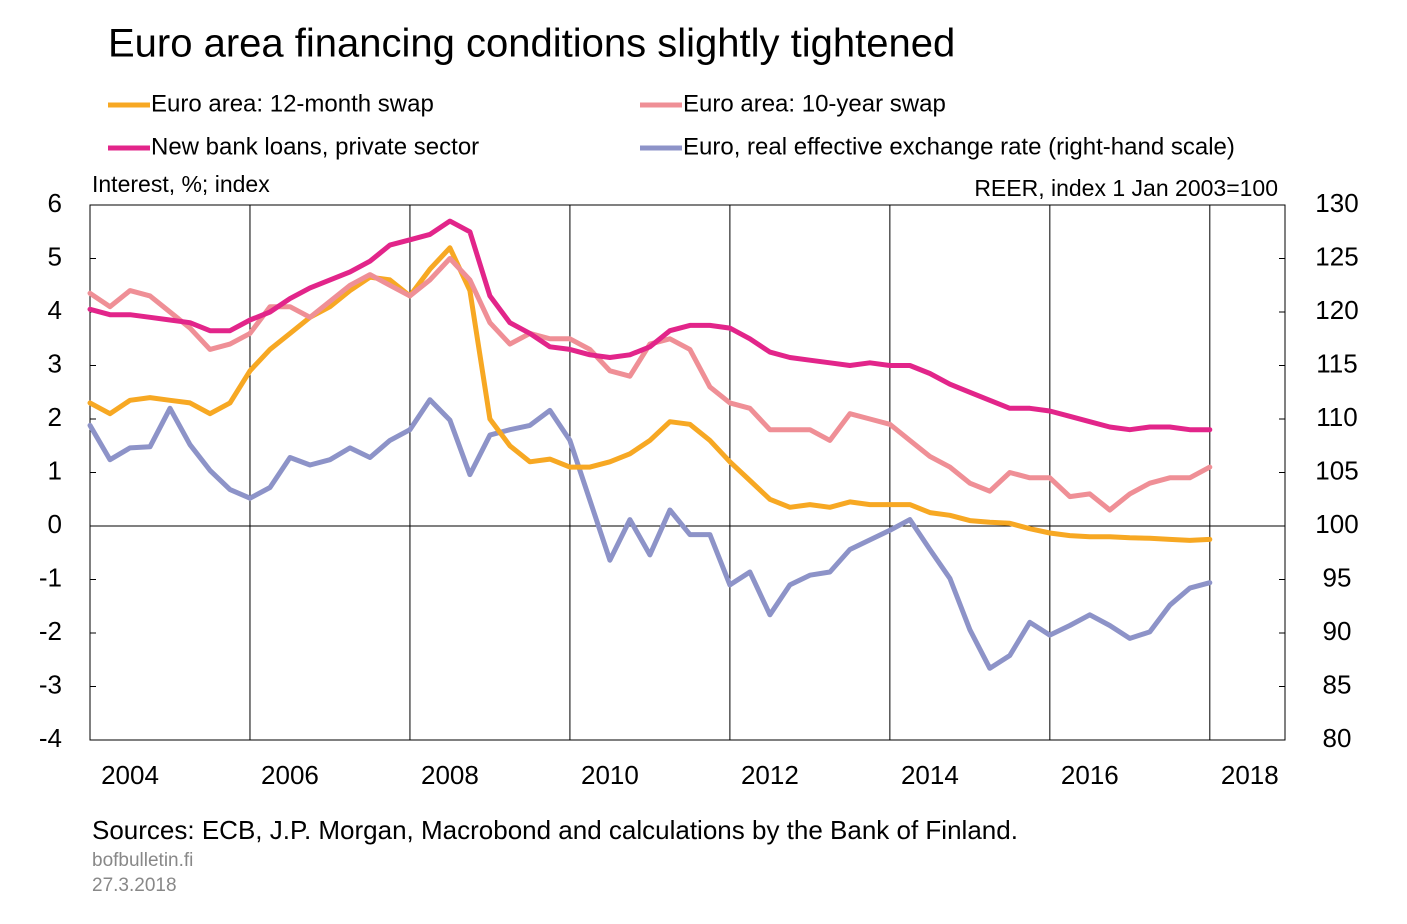  I want to click on y-tick-label: 4, so click(55, 310).